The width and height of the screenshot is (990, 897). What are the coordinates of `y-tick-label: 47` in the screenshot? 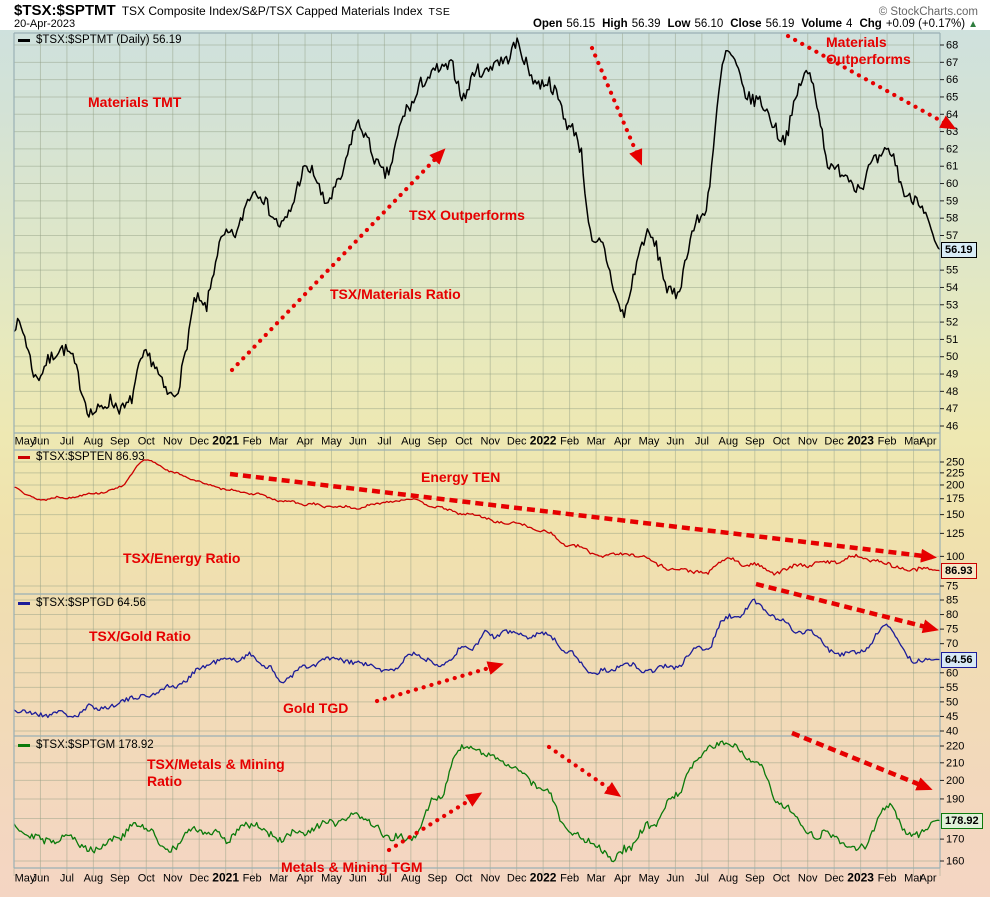 It's located at (952, 409).